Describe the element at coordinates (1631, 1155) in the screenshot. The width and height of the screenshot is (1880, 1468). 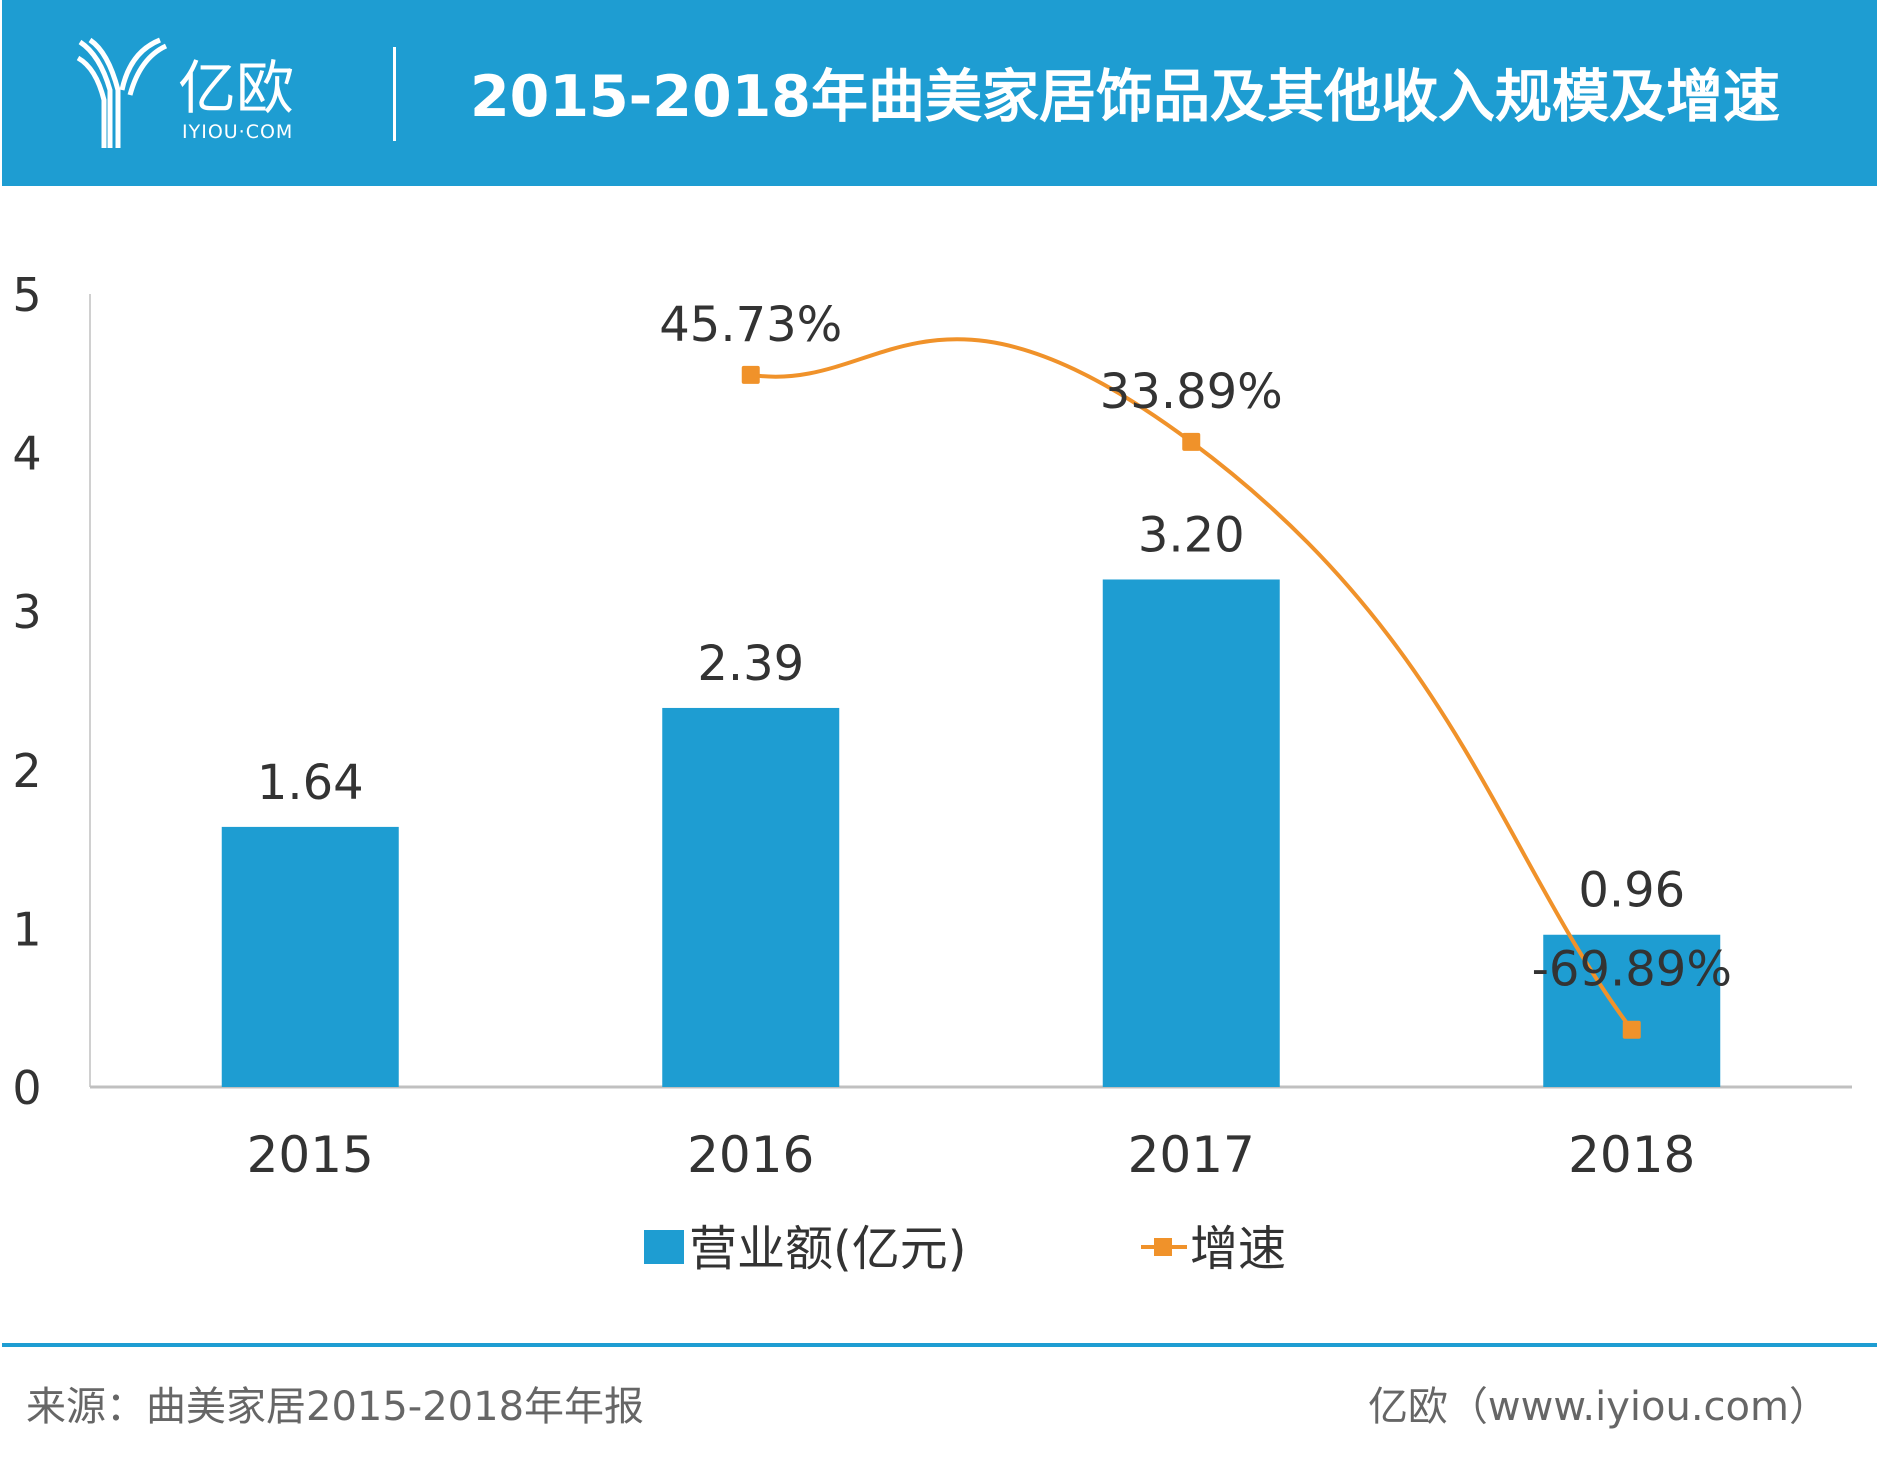
I see `x-tick-label: 2018` at that location.